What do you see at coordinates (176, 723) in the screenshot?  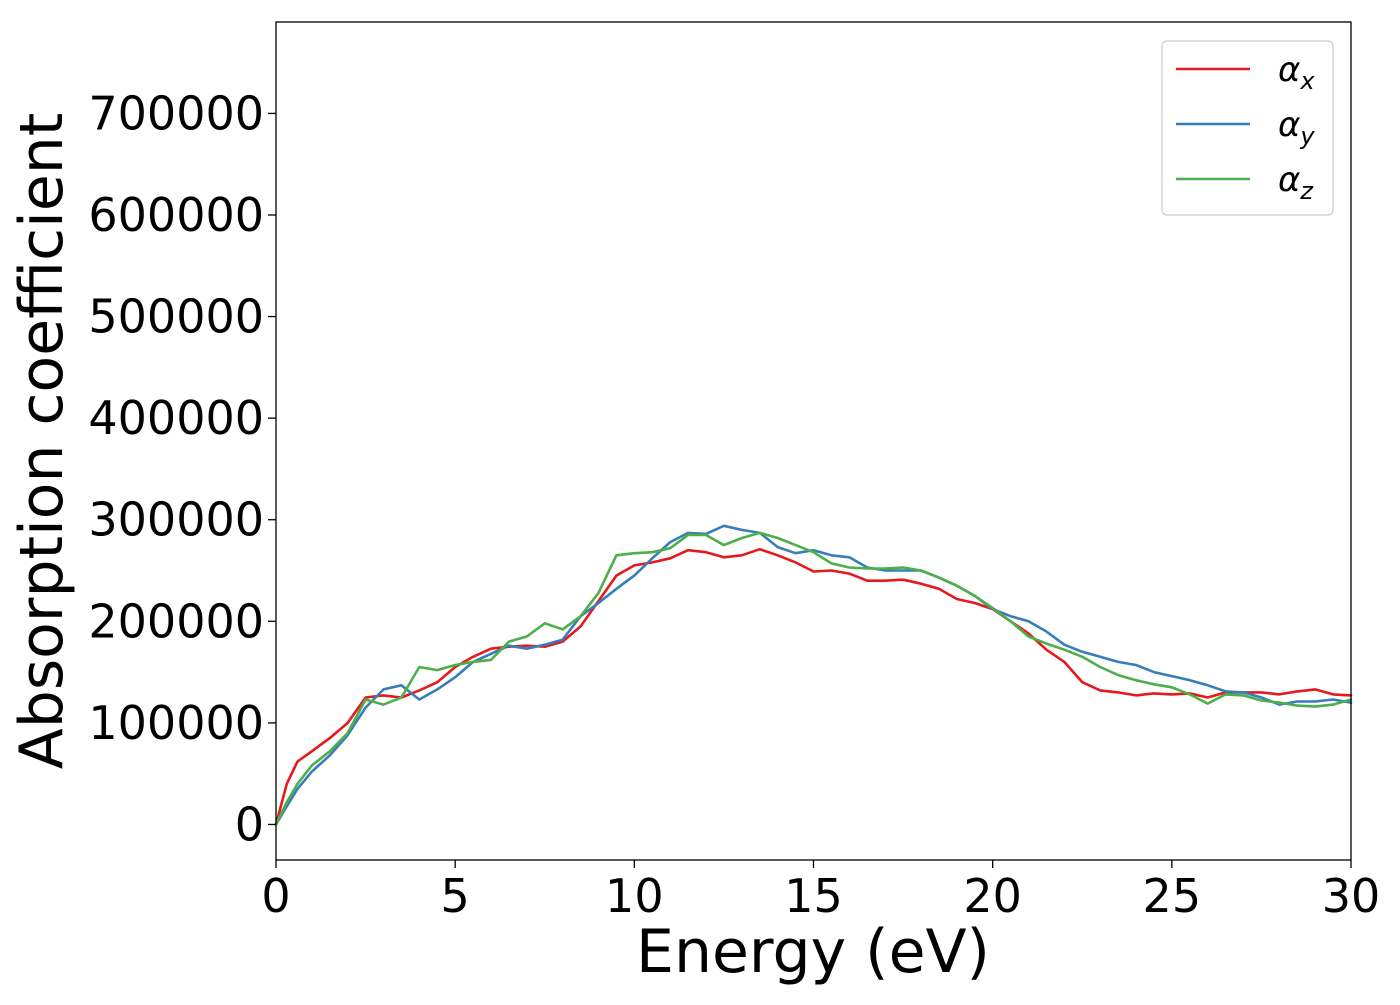 I see `y-tick-label: 100000` at bounding box center [176, 723].